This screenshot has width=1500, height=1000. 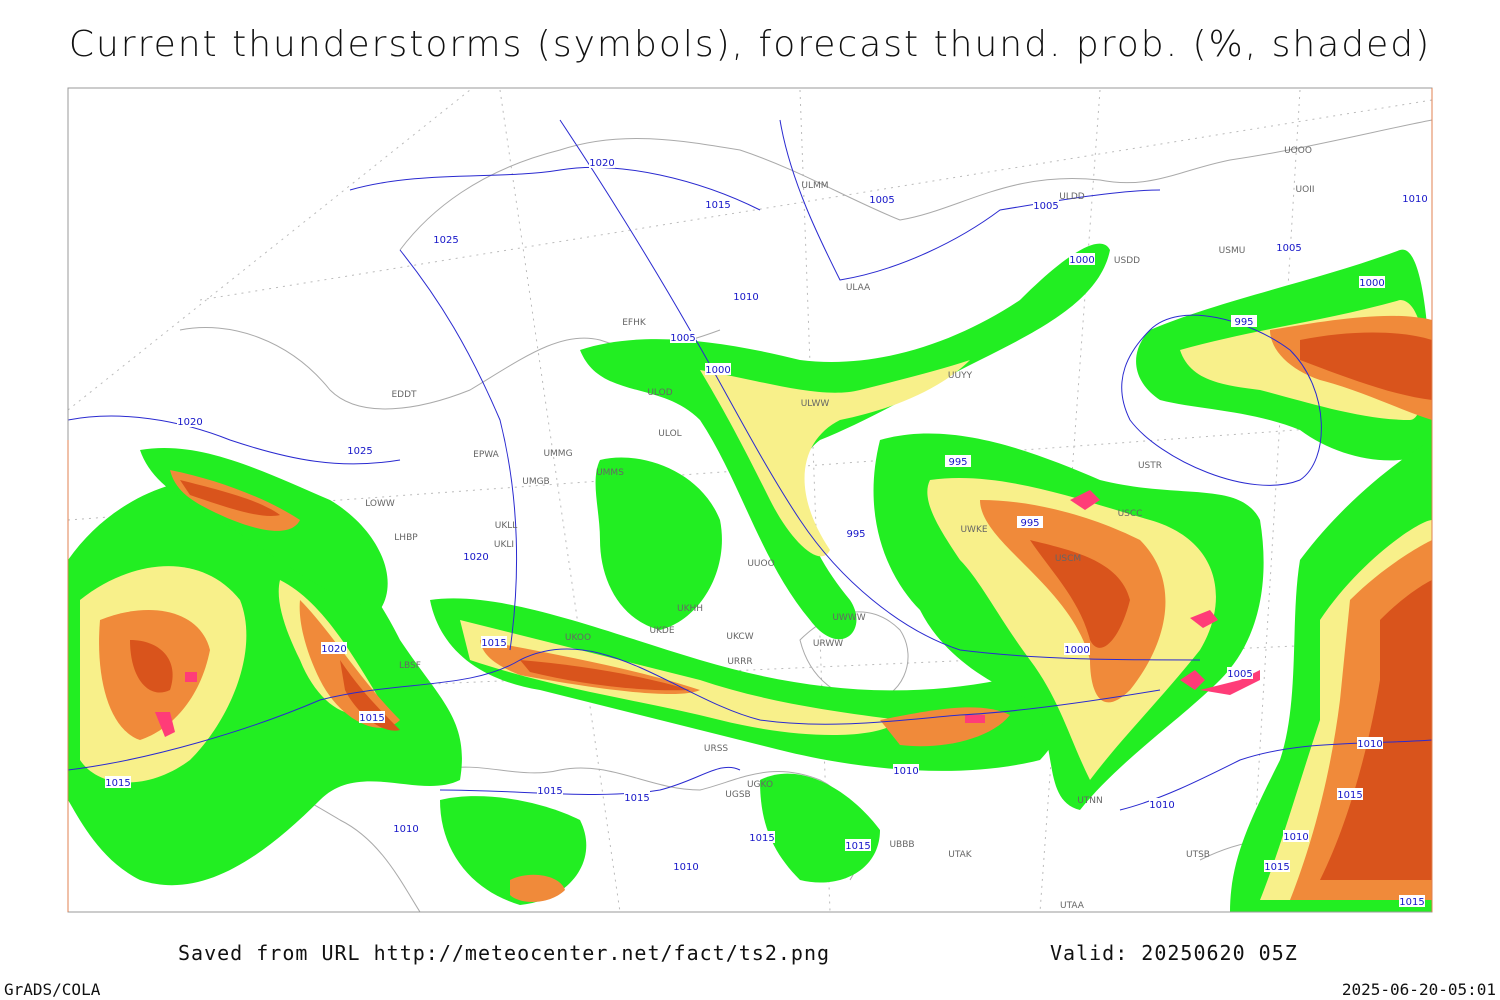 I want to click on station-label: ULMM, so click(x=814, y=186).